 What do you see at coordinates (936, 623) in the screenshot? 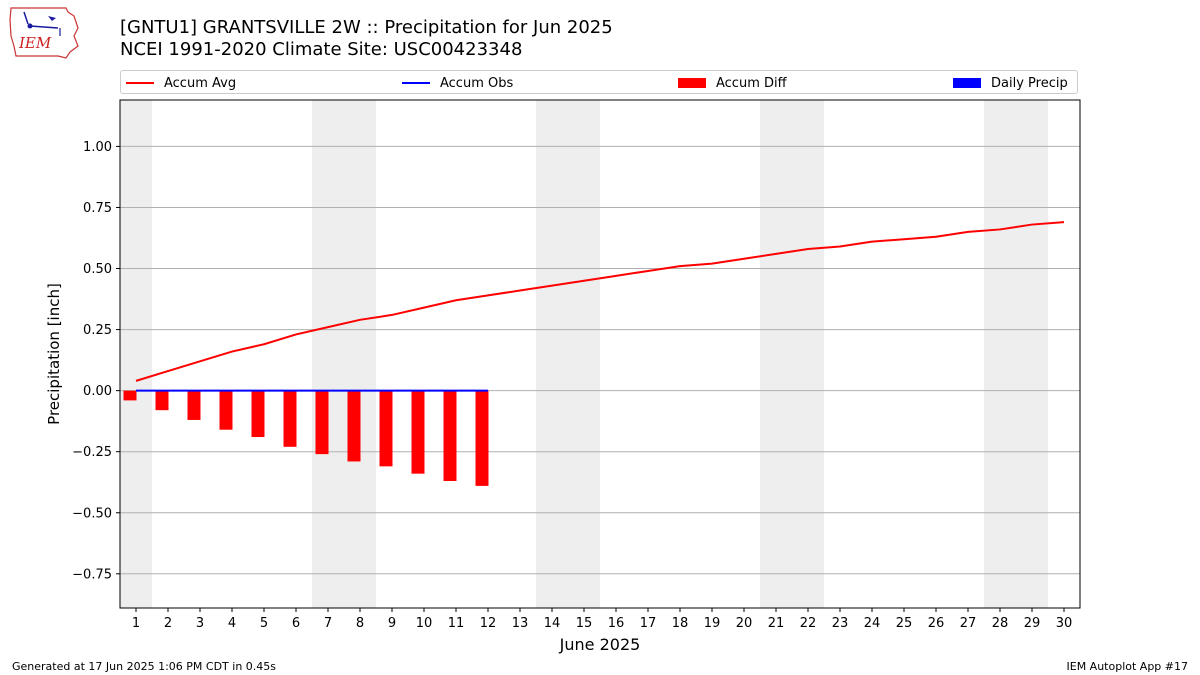
I see `x-tick-label: 26` at bounding box center [936, 623].